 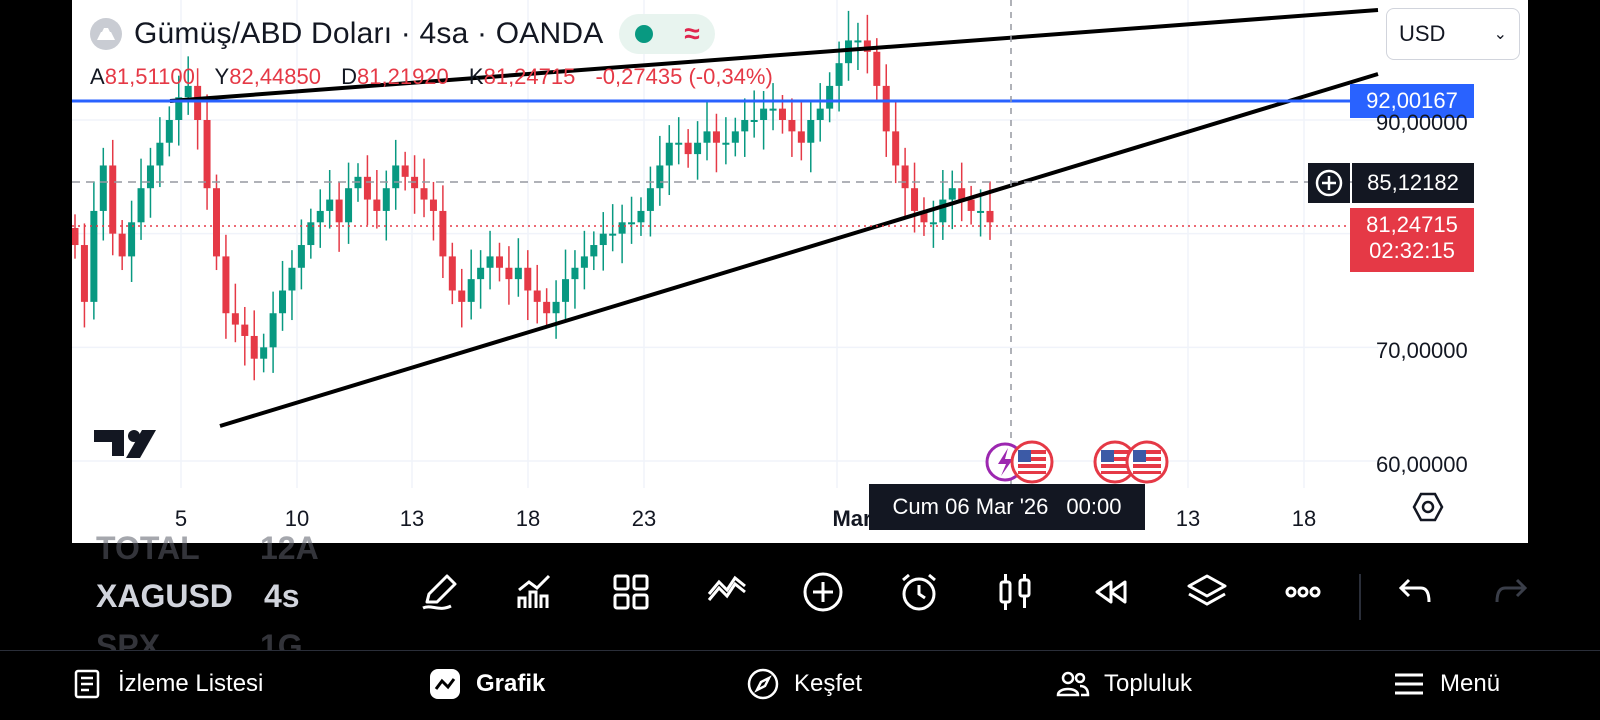 What do you see at coordinates (181, 518) in the screenshot?
I see `x-tick: 5` at bounding box center [181, 518].